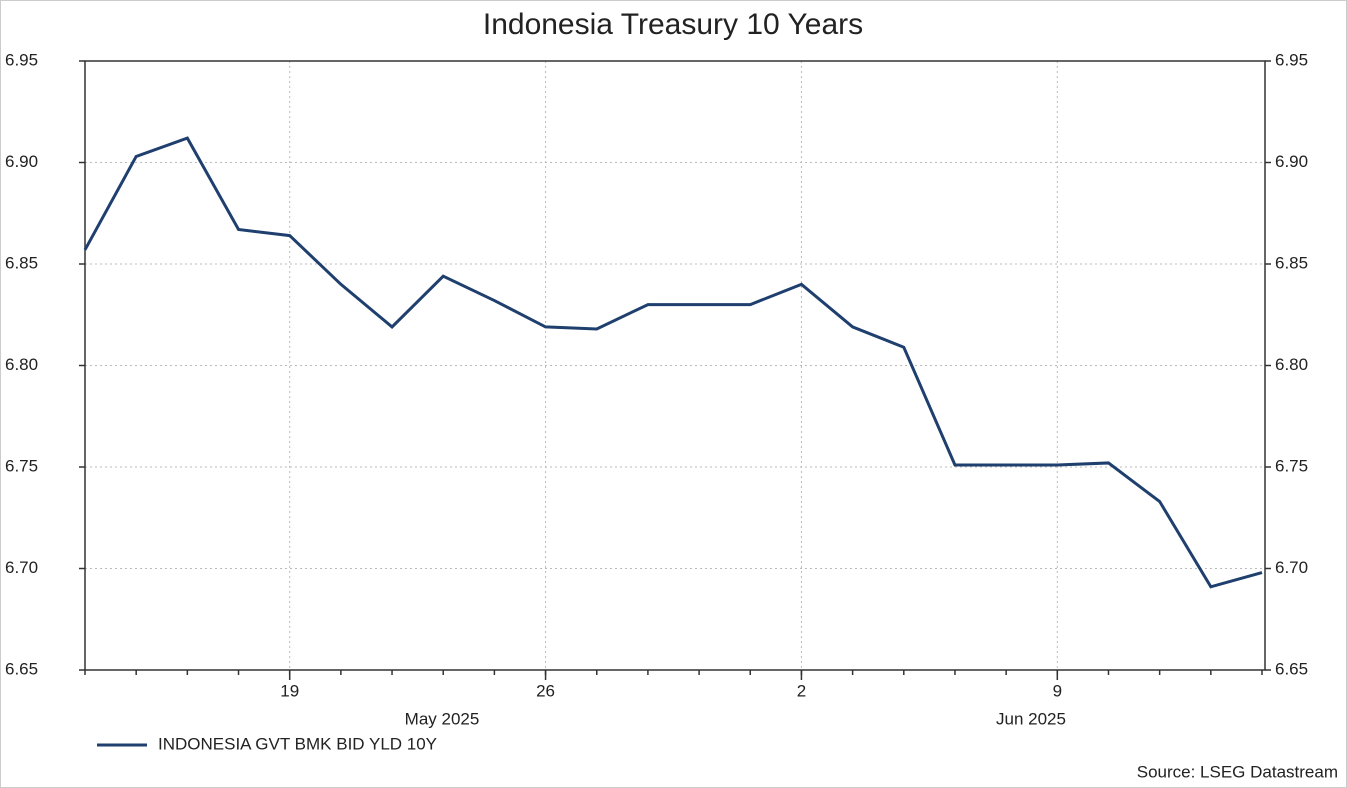  I want to click on y2-tick-label: 6.85, so click(1291, 262).